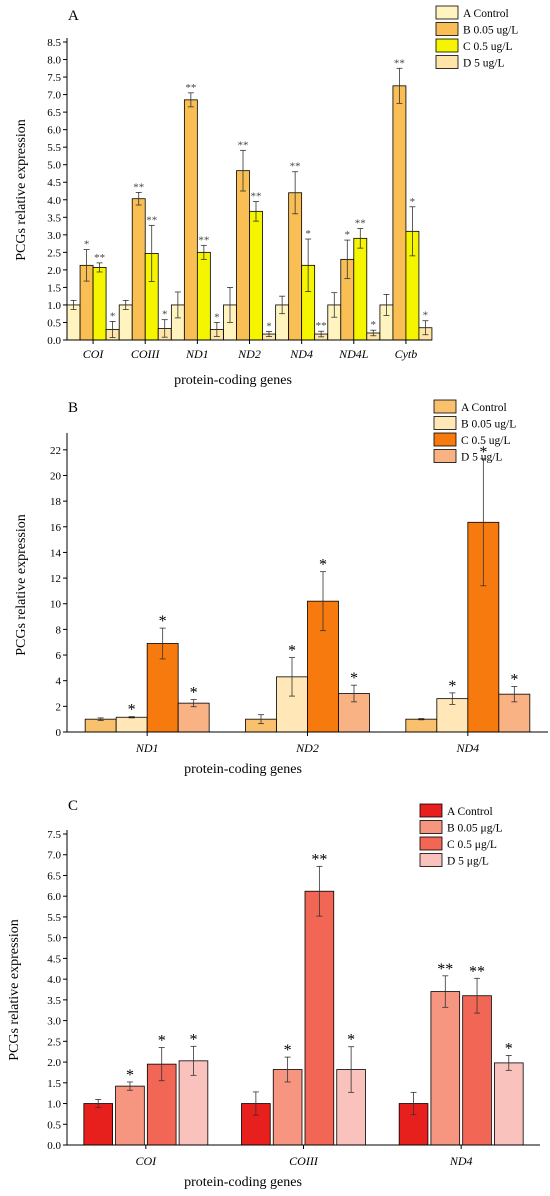  What do you see at coordinates (59, 656) in the screenshot?
I see `y-tick-label: 6` at bounding box center [59, 656].